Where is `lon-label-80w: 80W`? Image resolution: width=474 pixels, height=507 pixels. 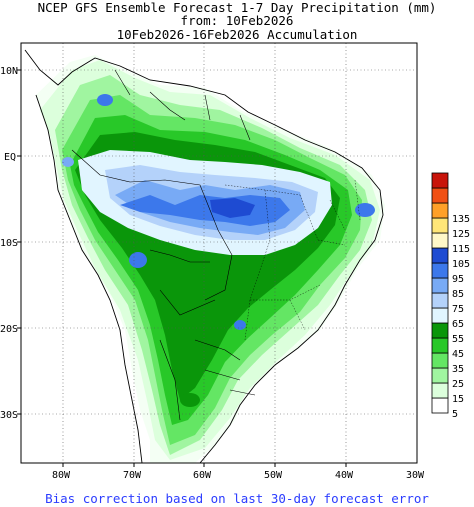 lon-label-80w: 80W is located at coordinates (61, 475).